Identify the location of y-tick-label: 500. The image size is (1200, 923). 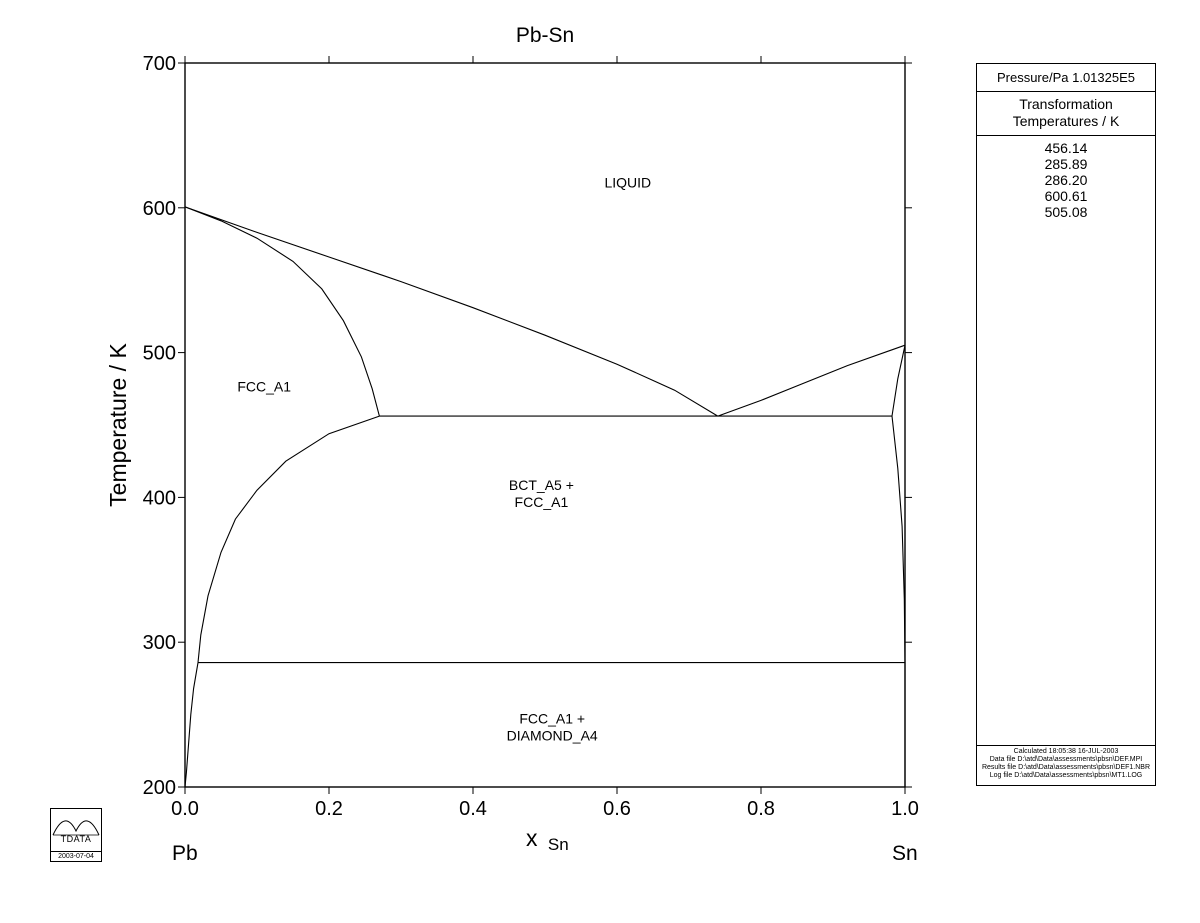
(159, 354).